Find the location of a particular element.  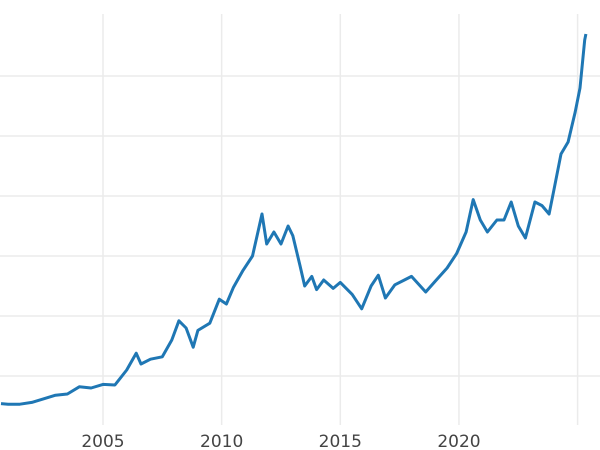

x-tick-label: 2015 is located at coordinates (340, 441).